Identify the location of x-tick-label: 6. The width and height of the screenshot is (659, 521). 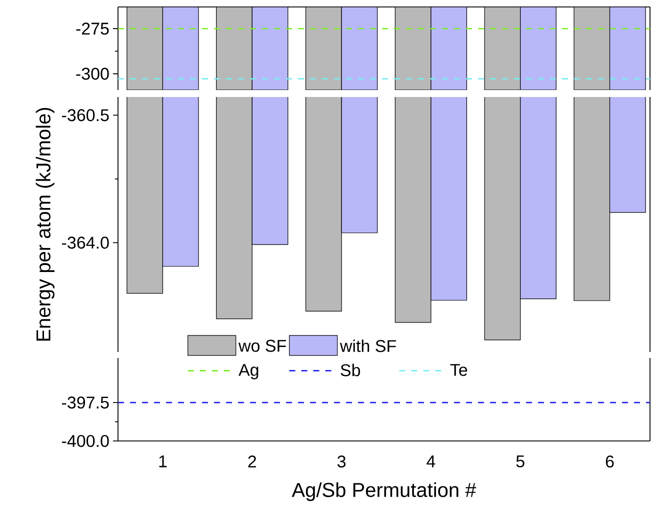
(610, 462).